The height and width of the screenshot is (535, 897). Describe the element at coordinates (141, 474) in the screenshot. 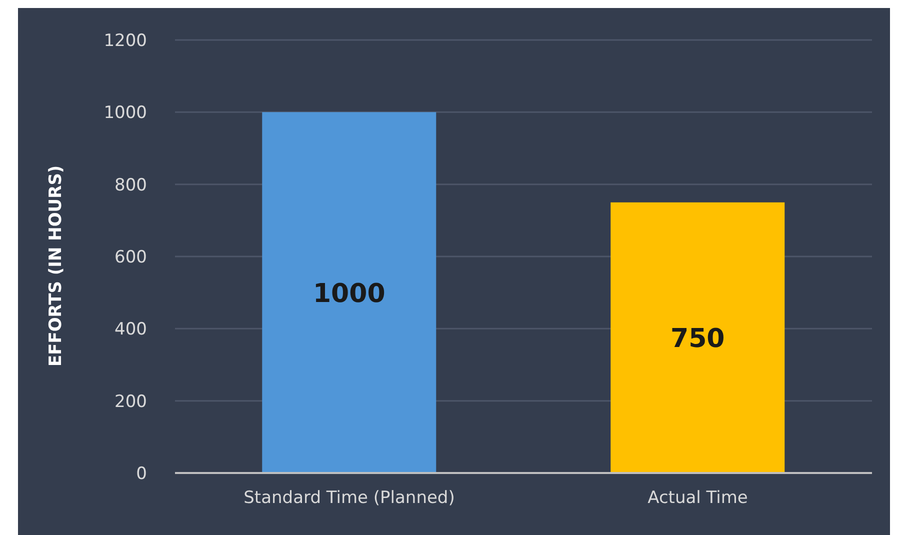

I see `y-tick-label: 0` at that location.